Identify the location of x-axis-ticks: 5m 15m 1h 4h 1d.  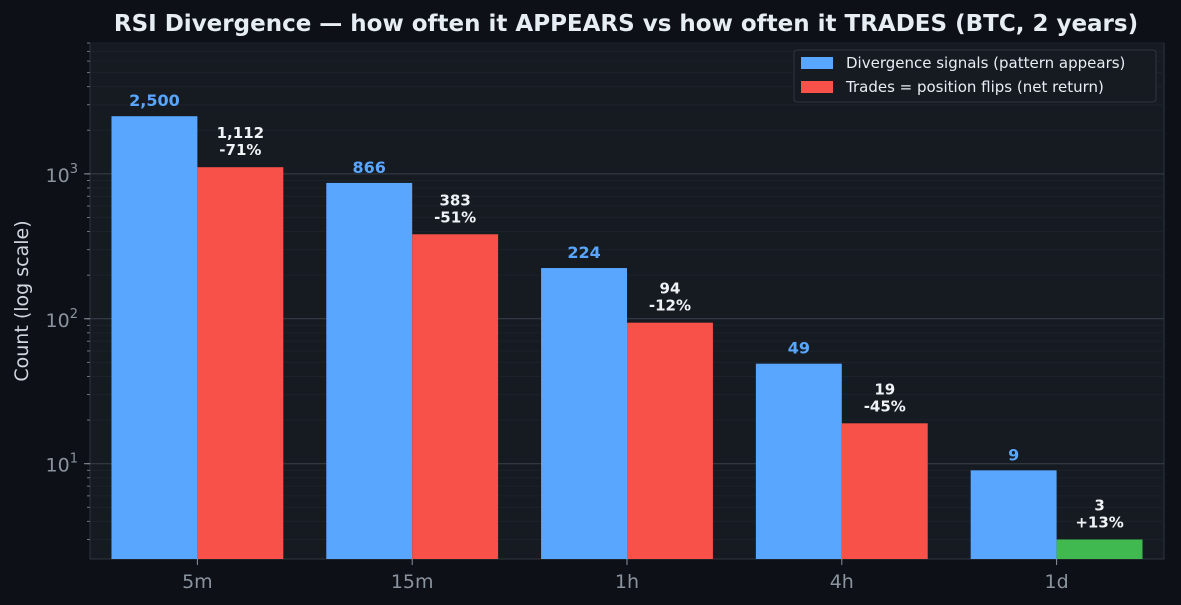
(625, 576).